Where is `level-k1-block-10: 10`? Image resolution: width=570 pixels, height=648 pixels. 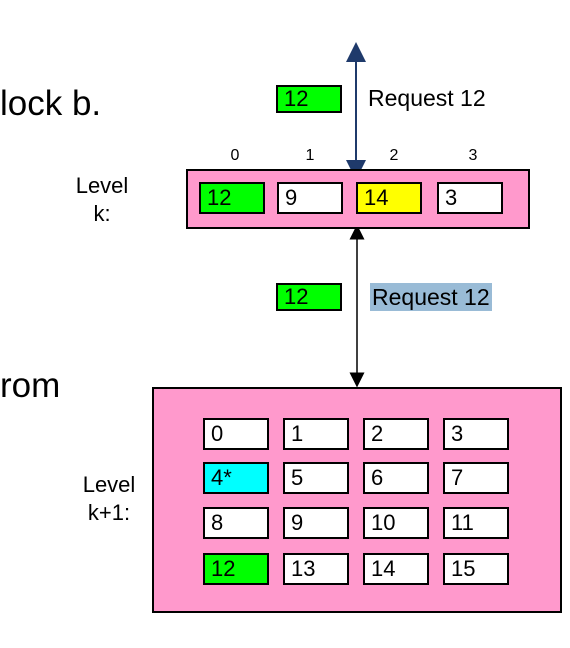
level-k1-block-10: 10 is located at coordinates (396, 523).